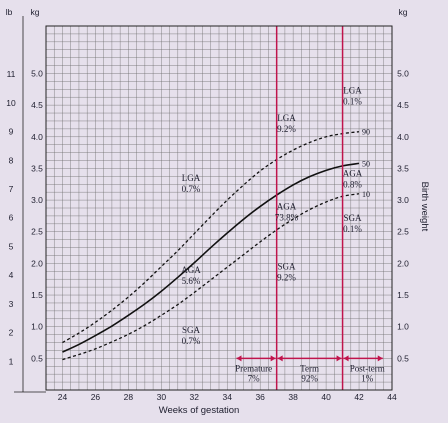 This screenshot has height=423, width=448. What do you see at coordinates (392, 397) in the screenshot?
I see `x-tick-label: 44` at bounding box center [392, 397].